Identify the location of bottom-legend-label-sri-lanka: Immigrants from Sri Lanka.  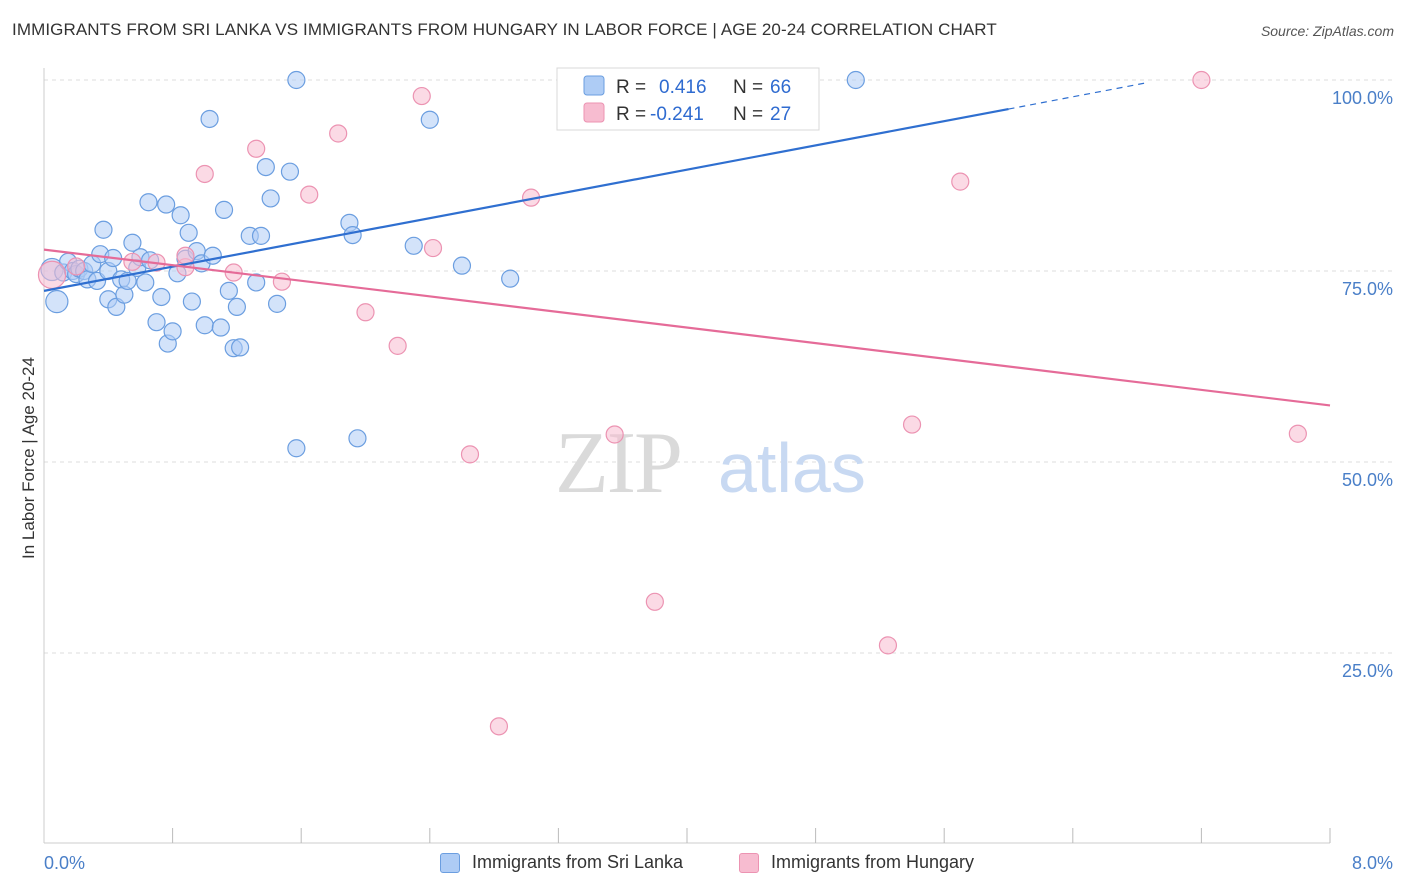
(578, 862).